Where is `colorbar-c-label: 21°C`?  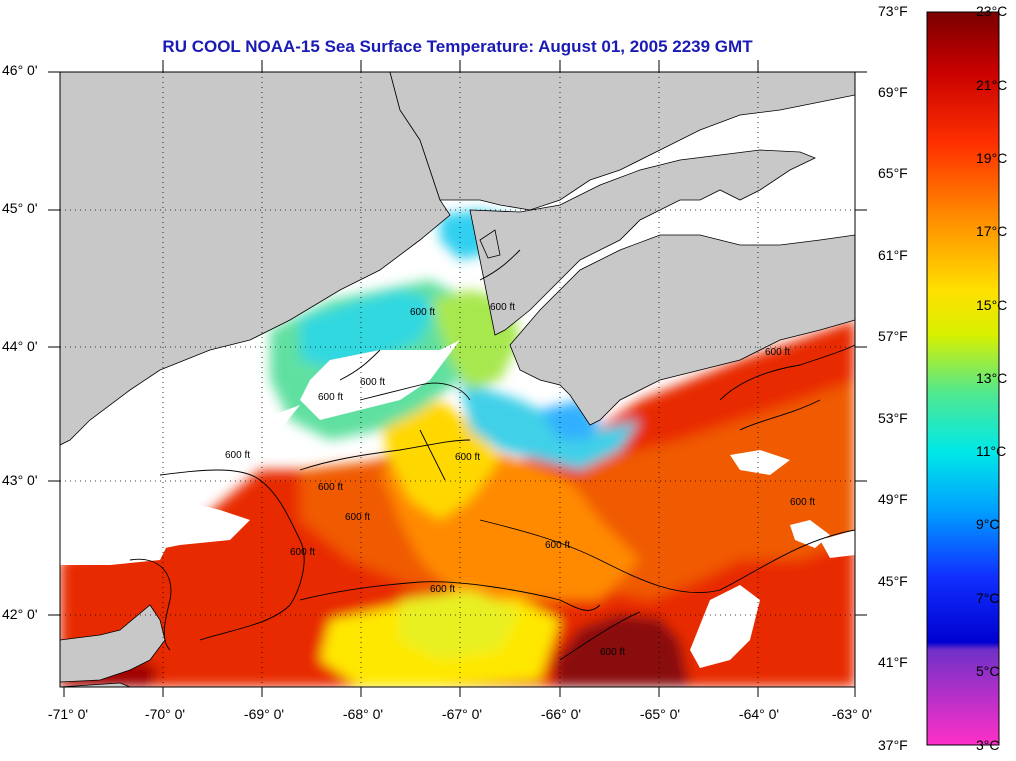
colorbar-c-label: 21°C is located at coordinates (992, 85).